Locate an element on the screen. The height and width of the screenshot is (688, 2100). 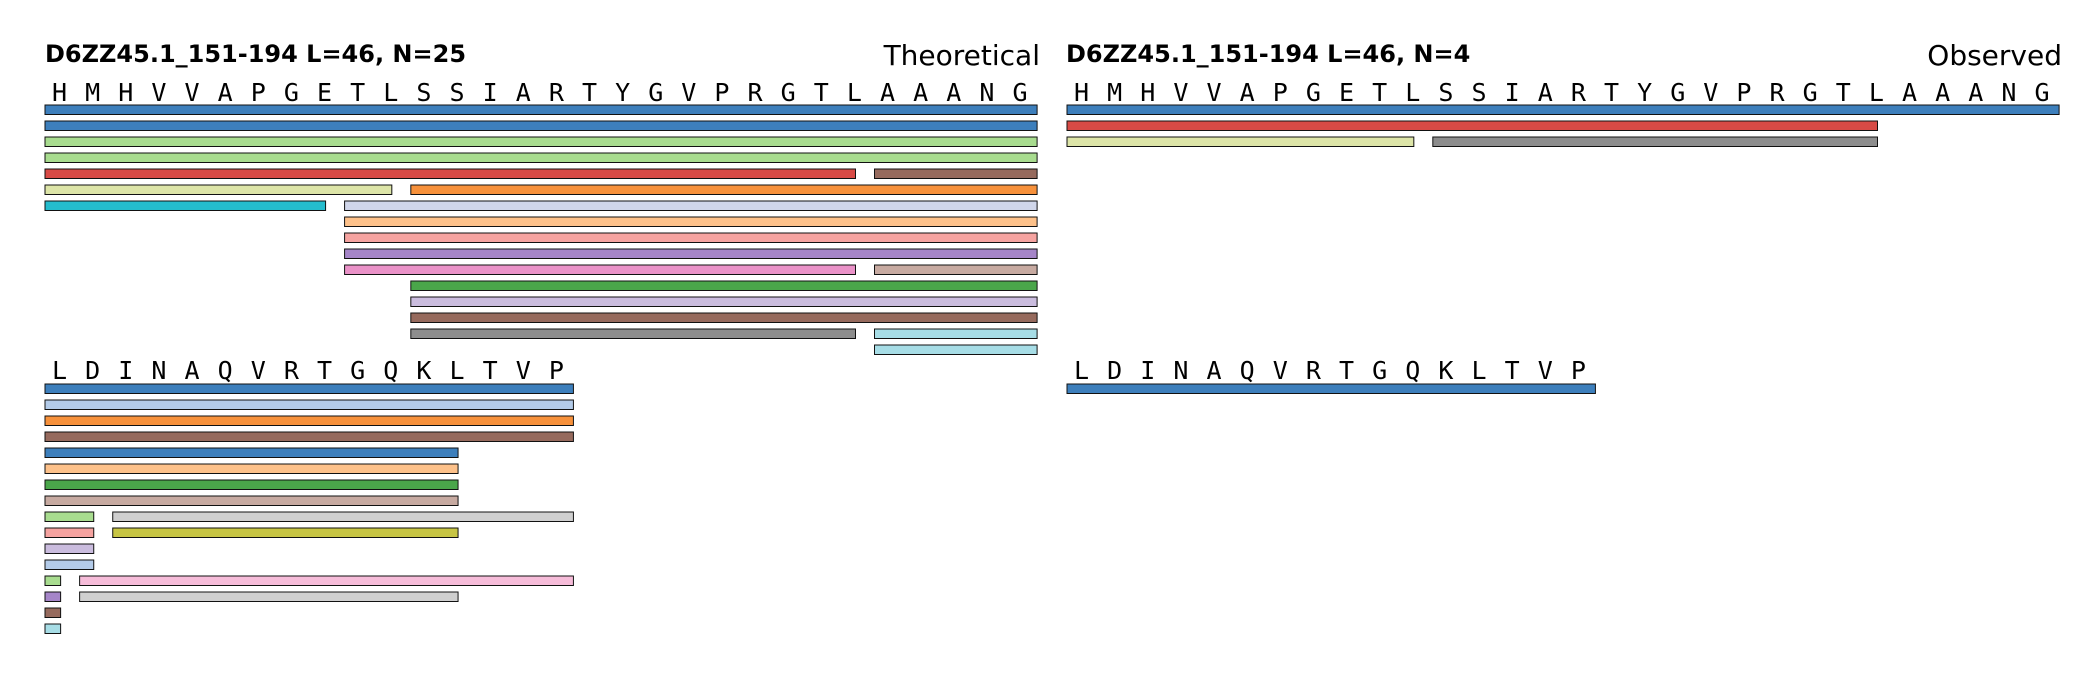
panel-label: Theoretical is located at coordinates (961, 55).